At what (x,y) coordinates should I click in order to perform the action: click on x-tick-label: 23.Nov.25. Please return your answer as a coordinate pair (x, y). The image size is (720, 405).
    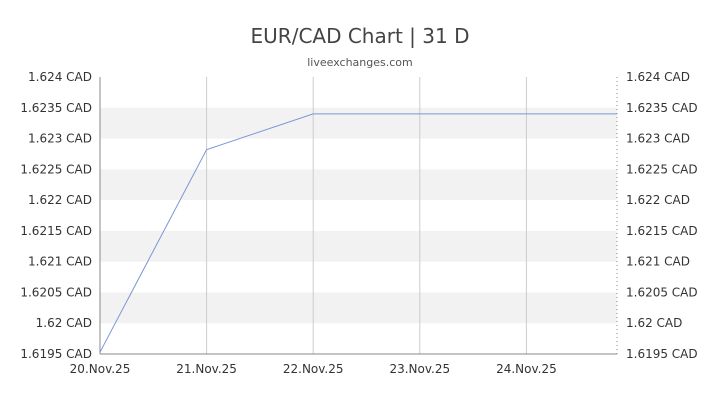
    Looking at the image, I should click on (419, 369).